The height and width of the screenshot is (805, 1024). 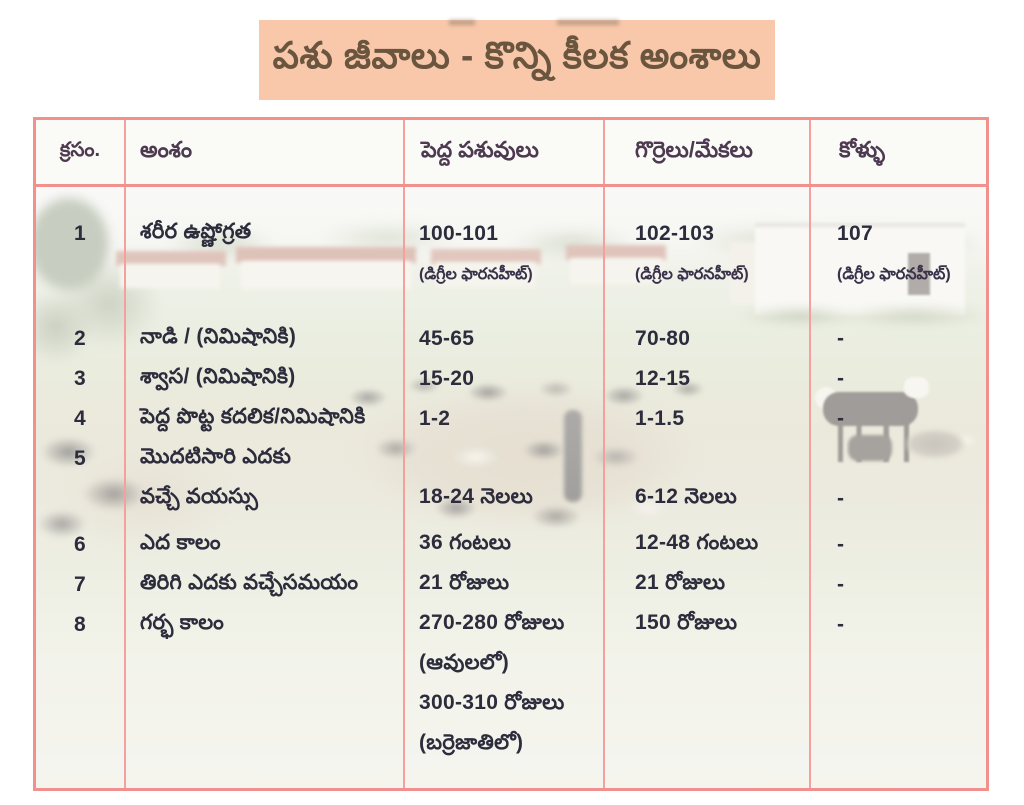 I want to click on table-row: 2 నాడి / (నిమిషానికి) 45-65 70-80 -, so click(x=511, y=339).